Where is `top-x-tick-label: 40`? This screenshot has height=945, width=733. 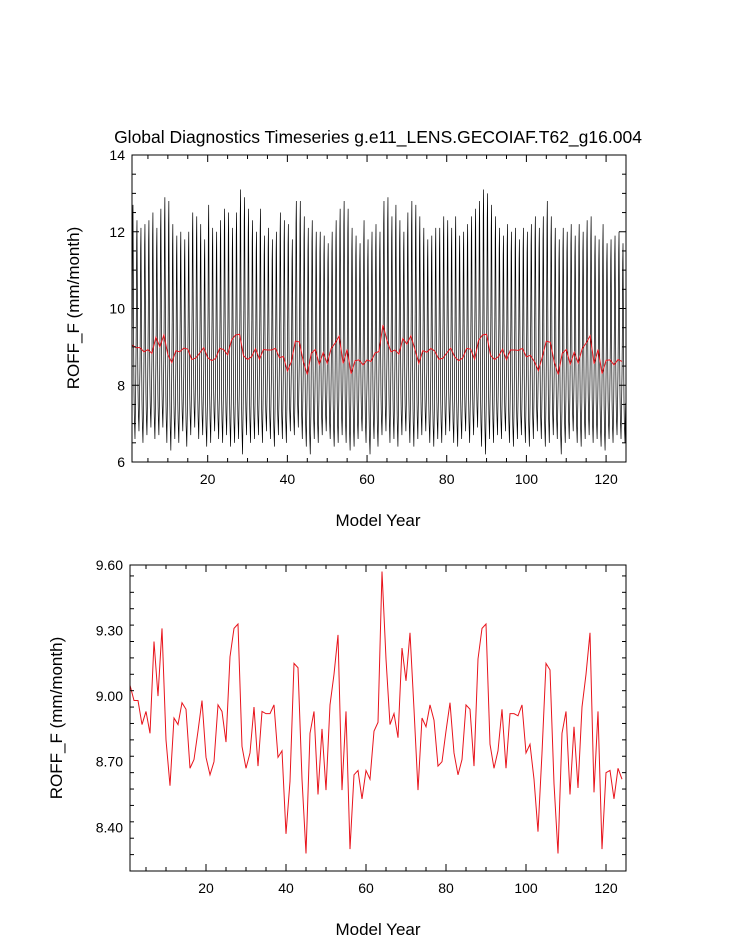 top-x-tick-label: 40 is located at coordinates (288, 479).